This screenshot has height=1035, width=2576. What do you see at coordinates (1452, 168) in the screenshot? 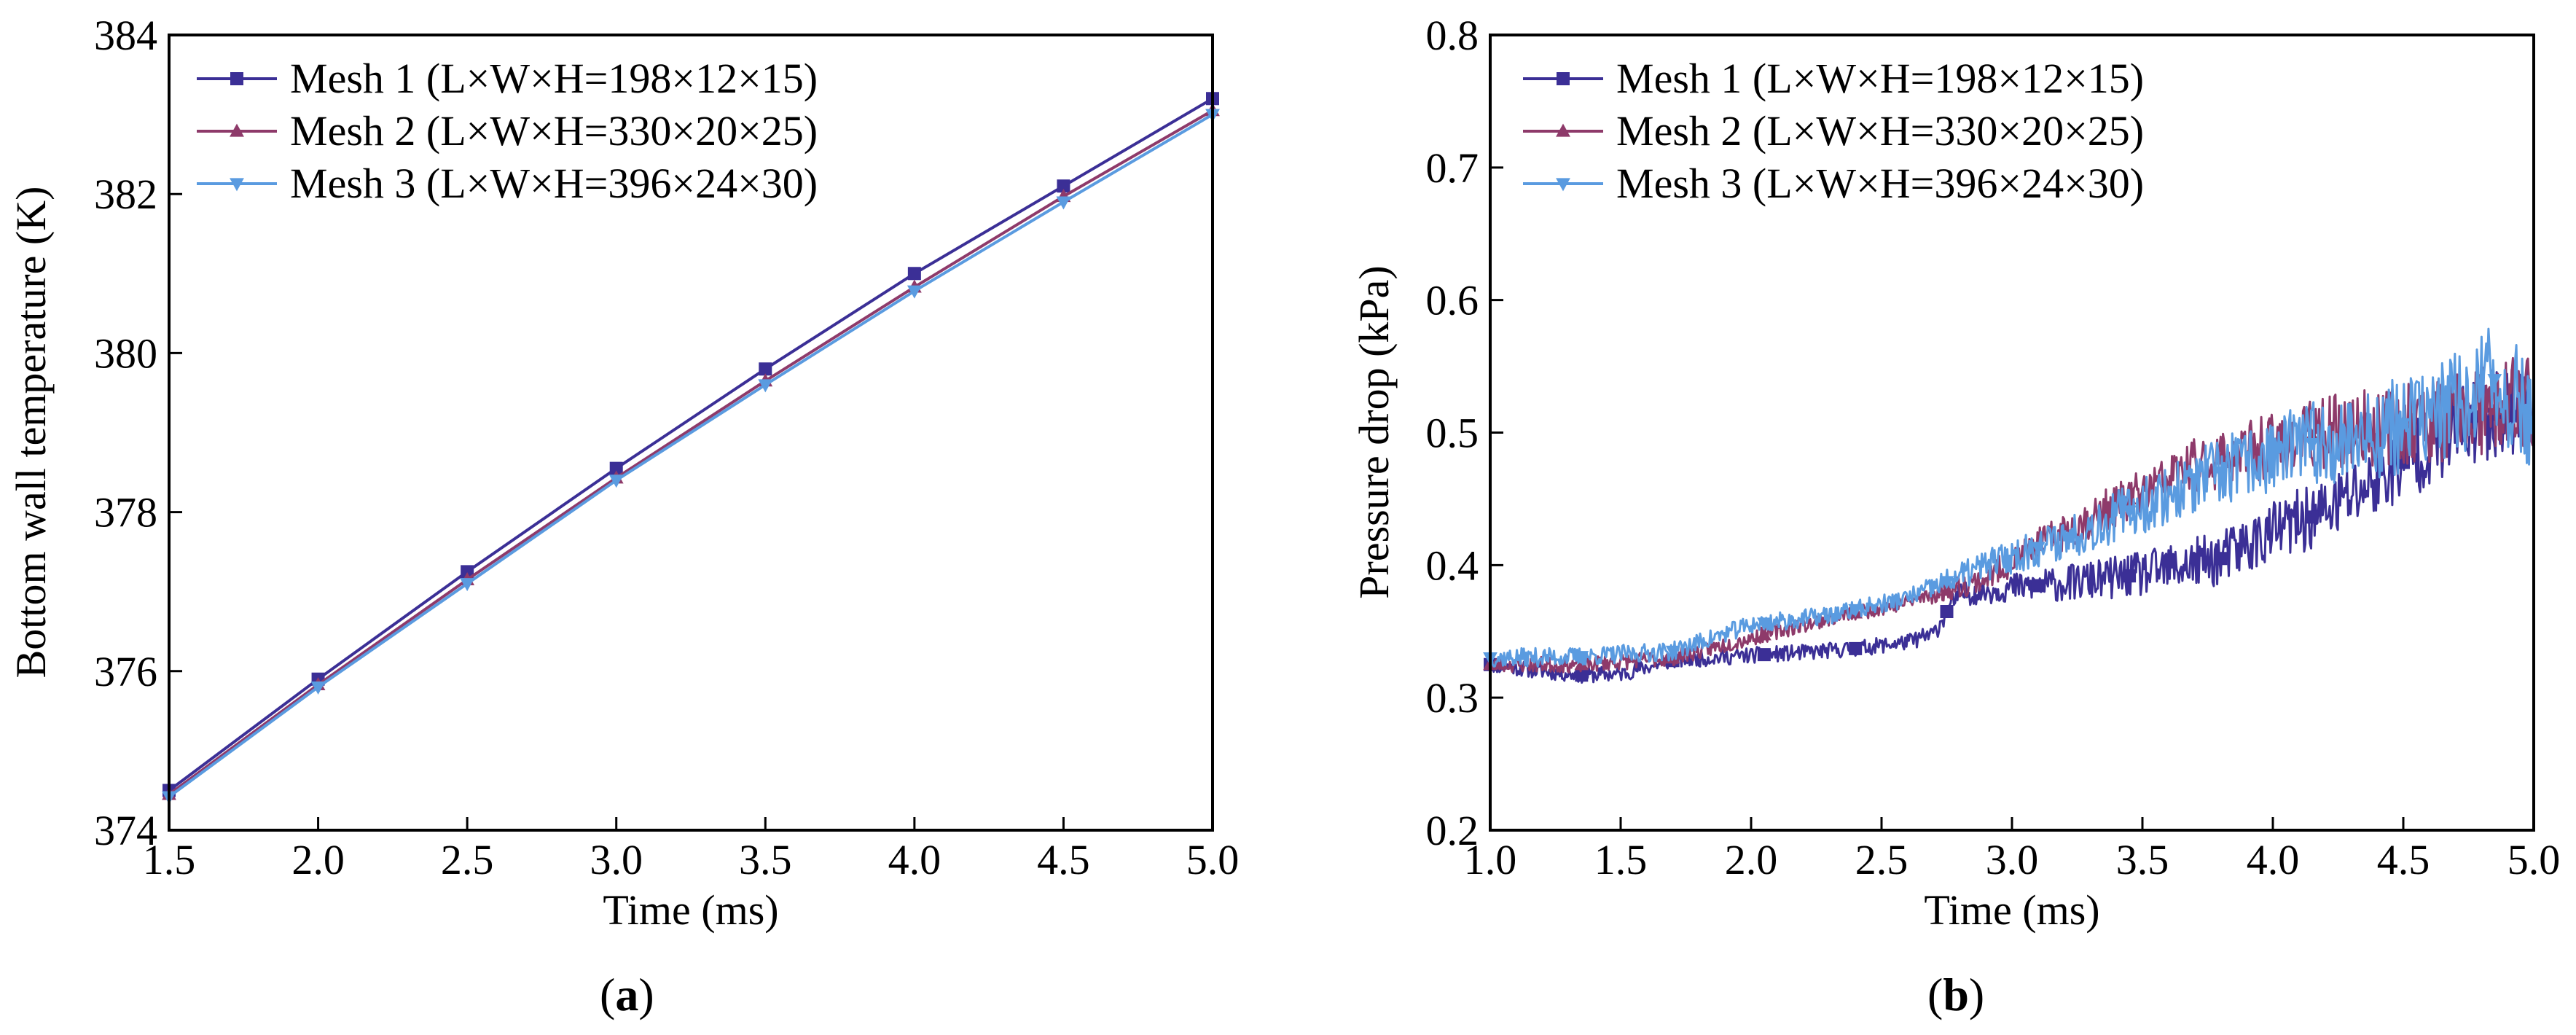
I see `chart-b-y-tick-label: 0.7` at bounding box center [1452, 168].